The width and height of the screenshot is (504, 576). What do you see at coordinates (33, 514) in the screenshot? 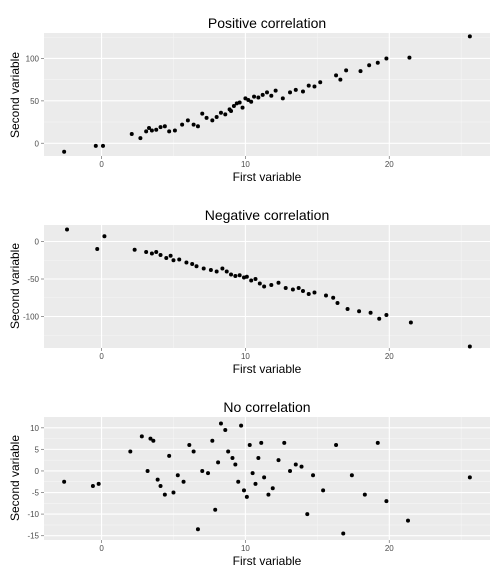
I see `y-tick-label: -10` at bounding box center [33, 514].